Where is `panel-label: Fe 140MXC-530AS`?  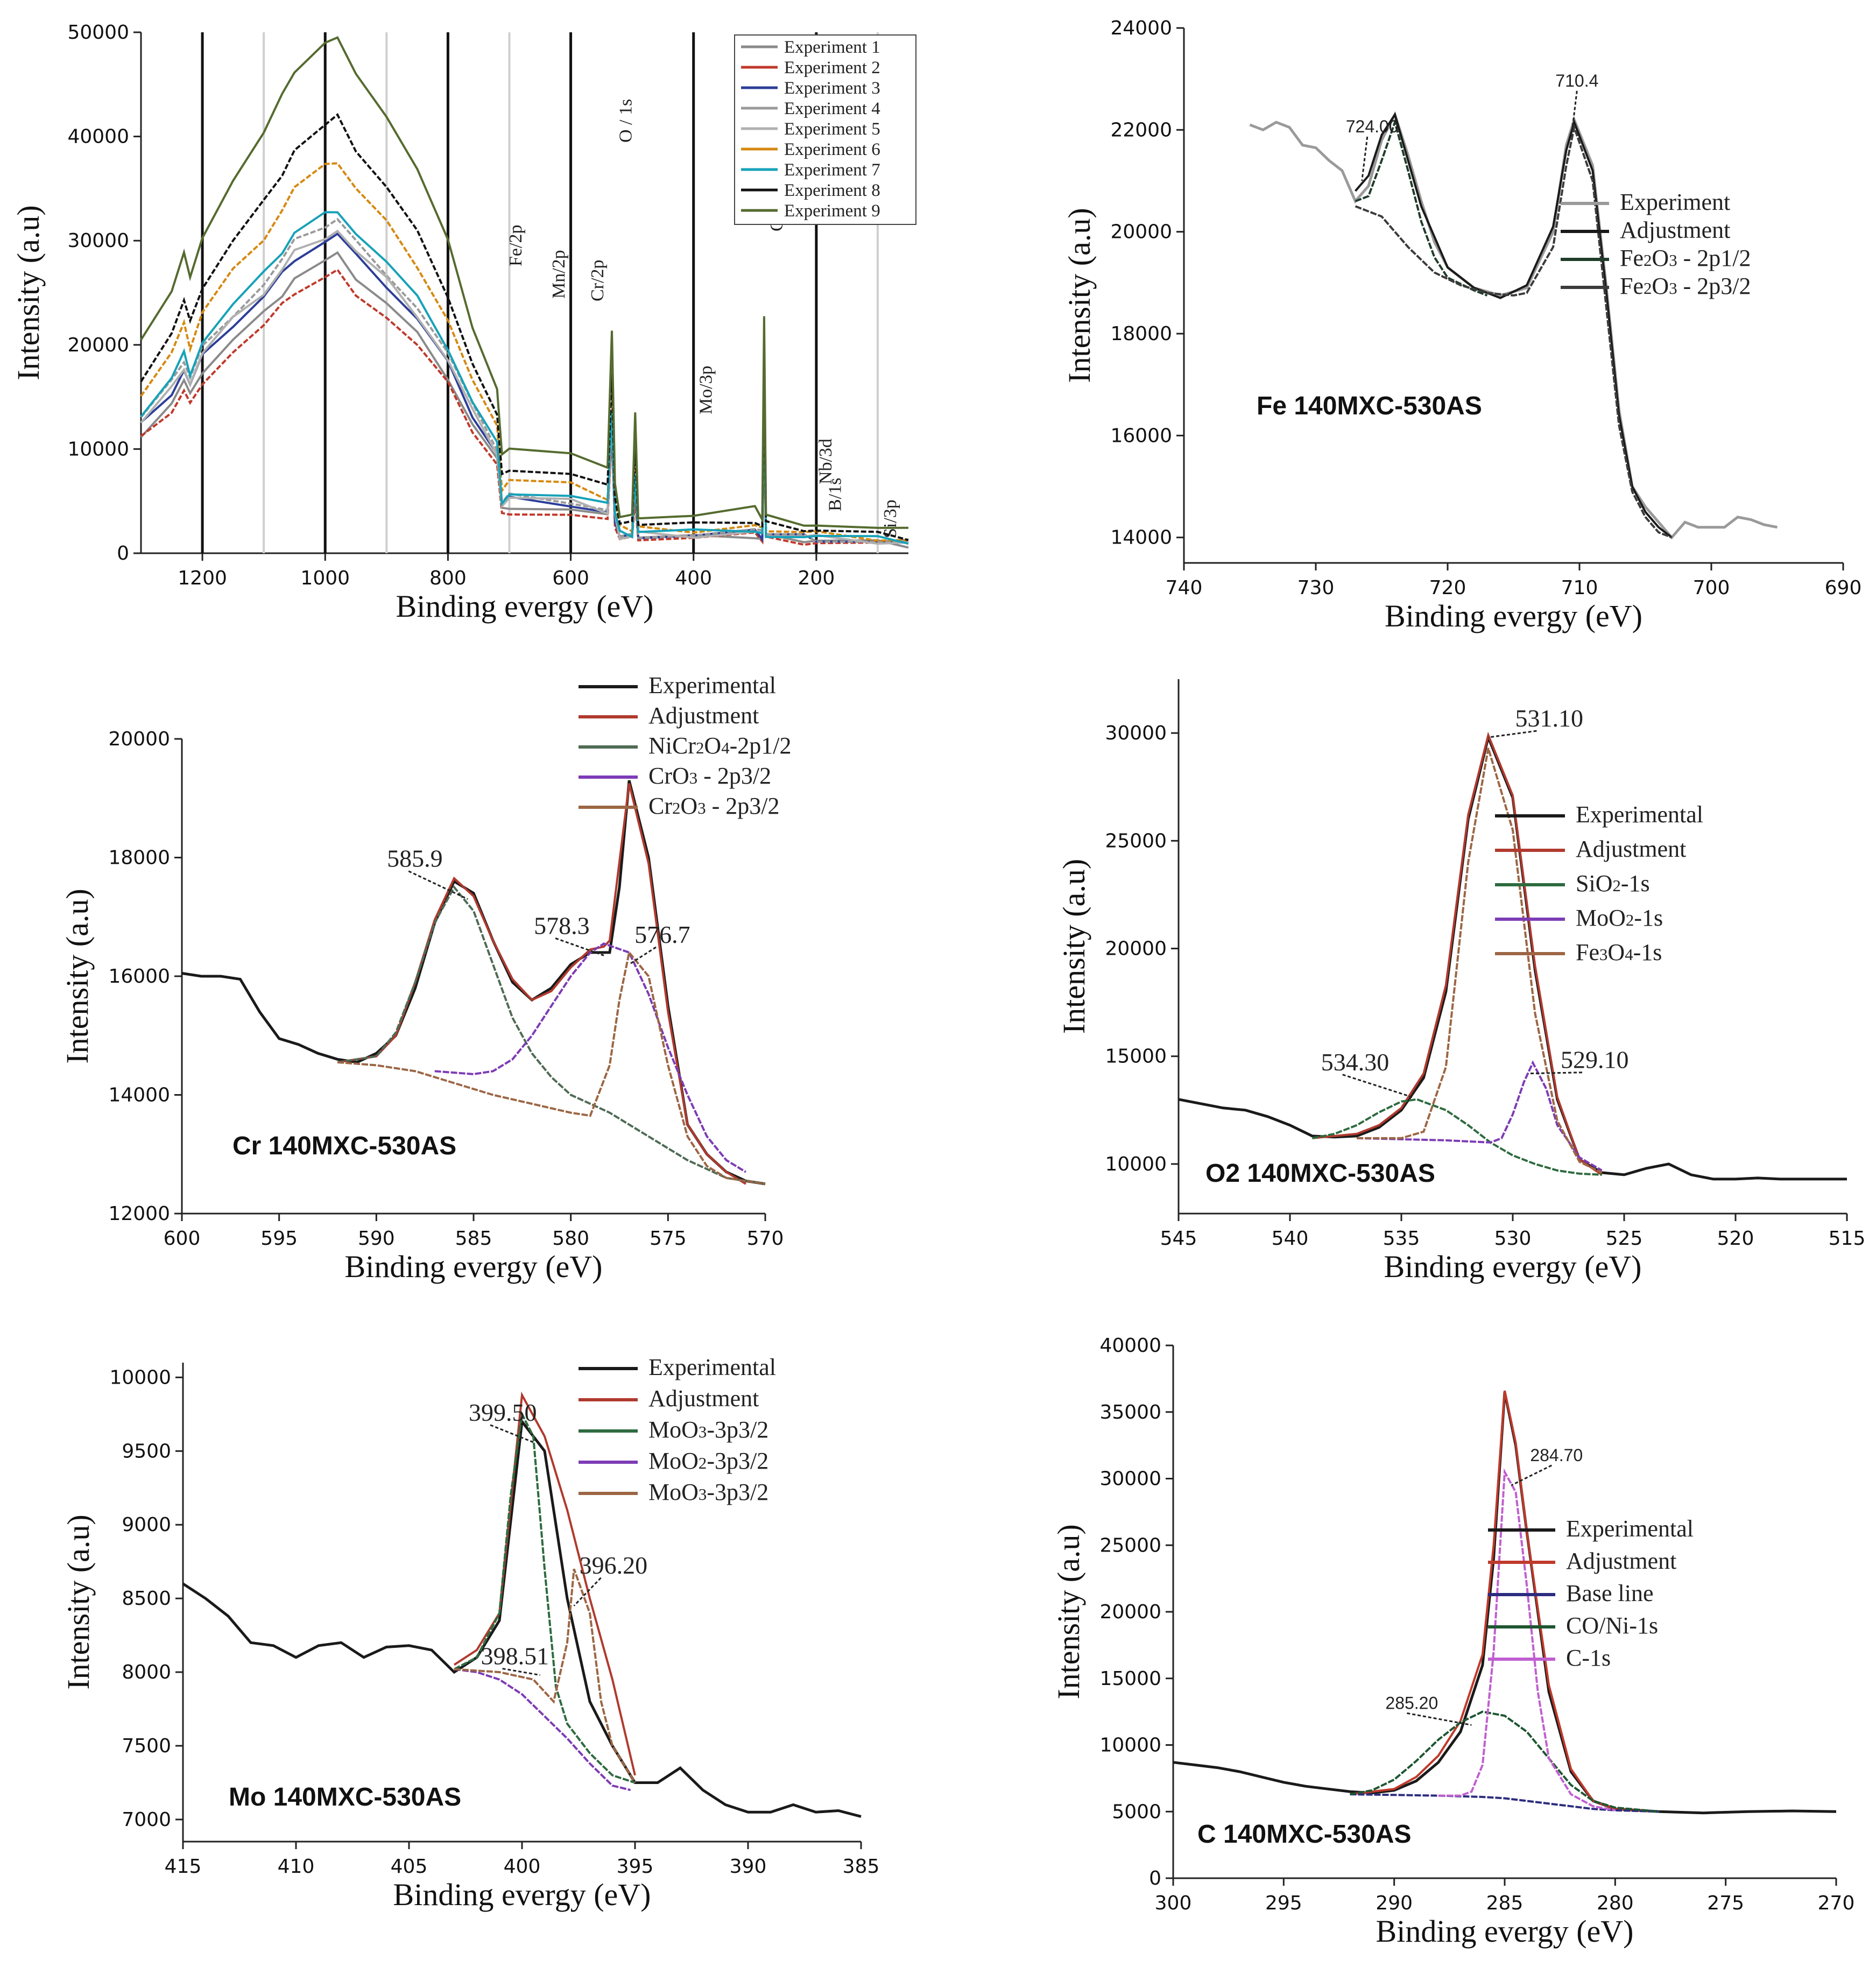
panel-label: Fe 140MXC-530AS is located at coordinates (1370, 406).